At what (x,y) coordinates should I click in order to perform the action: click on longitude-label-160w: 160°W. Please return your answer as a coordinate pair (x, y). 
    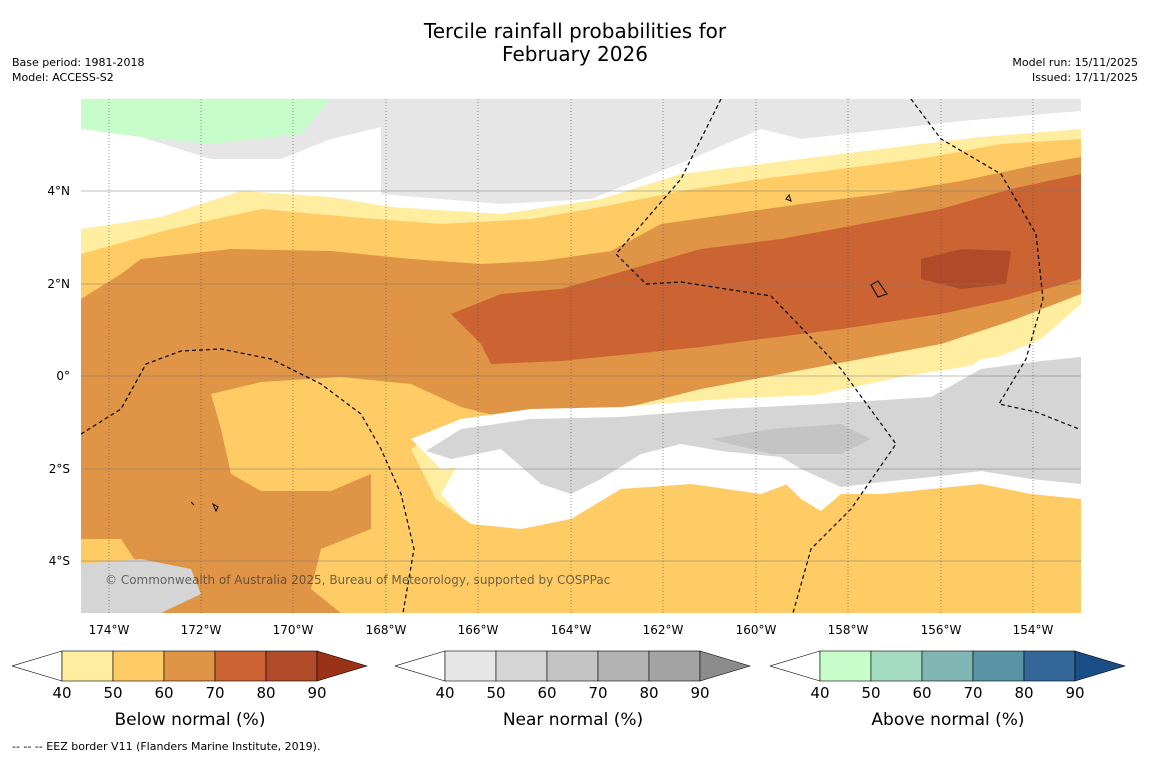
    Looking at the image, I should click on (756, 630).